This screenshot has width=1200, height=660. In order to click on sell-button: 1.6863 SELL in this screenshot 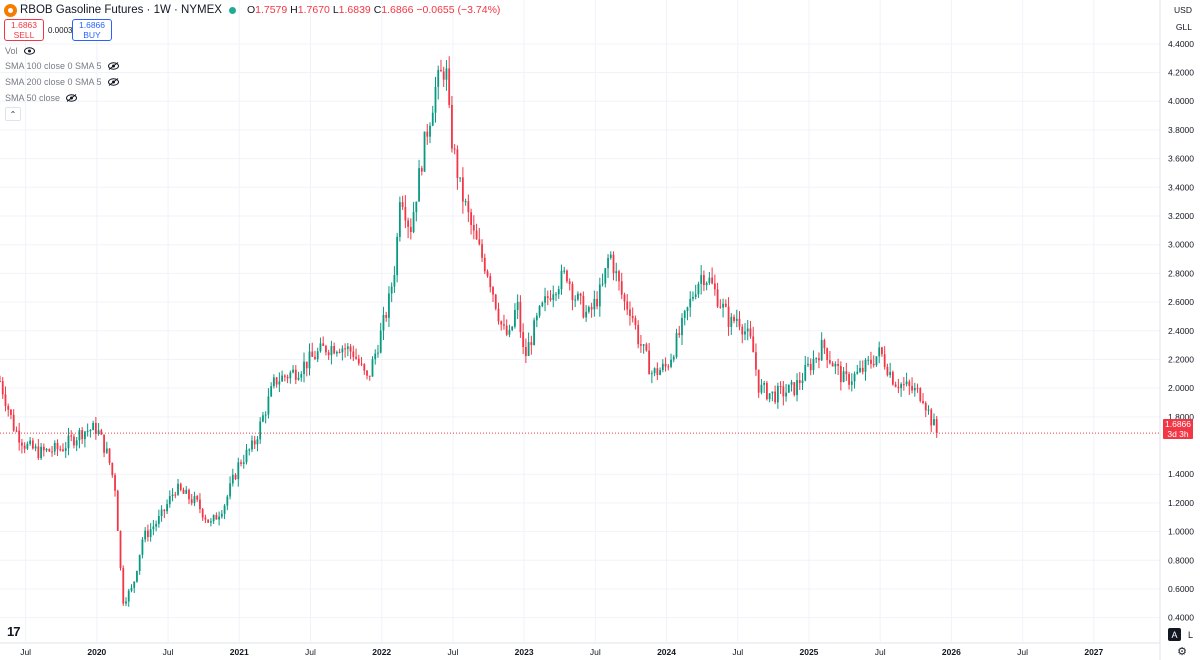, I will do `click(24, 30)`.